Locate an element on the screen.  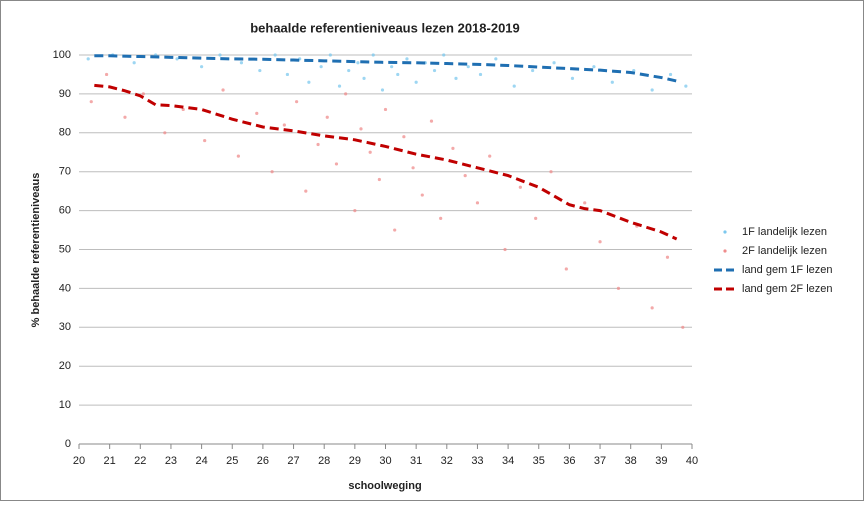
x-tick-label: 24 is located at coordinates (201, 461).